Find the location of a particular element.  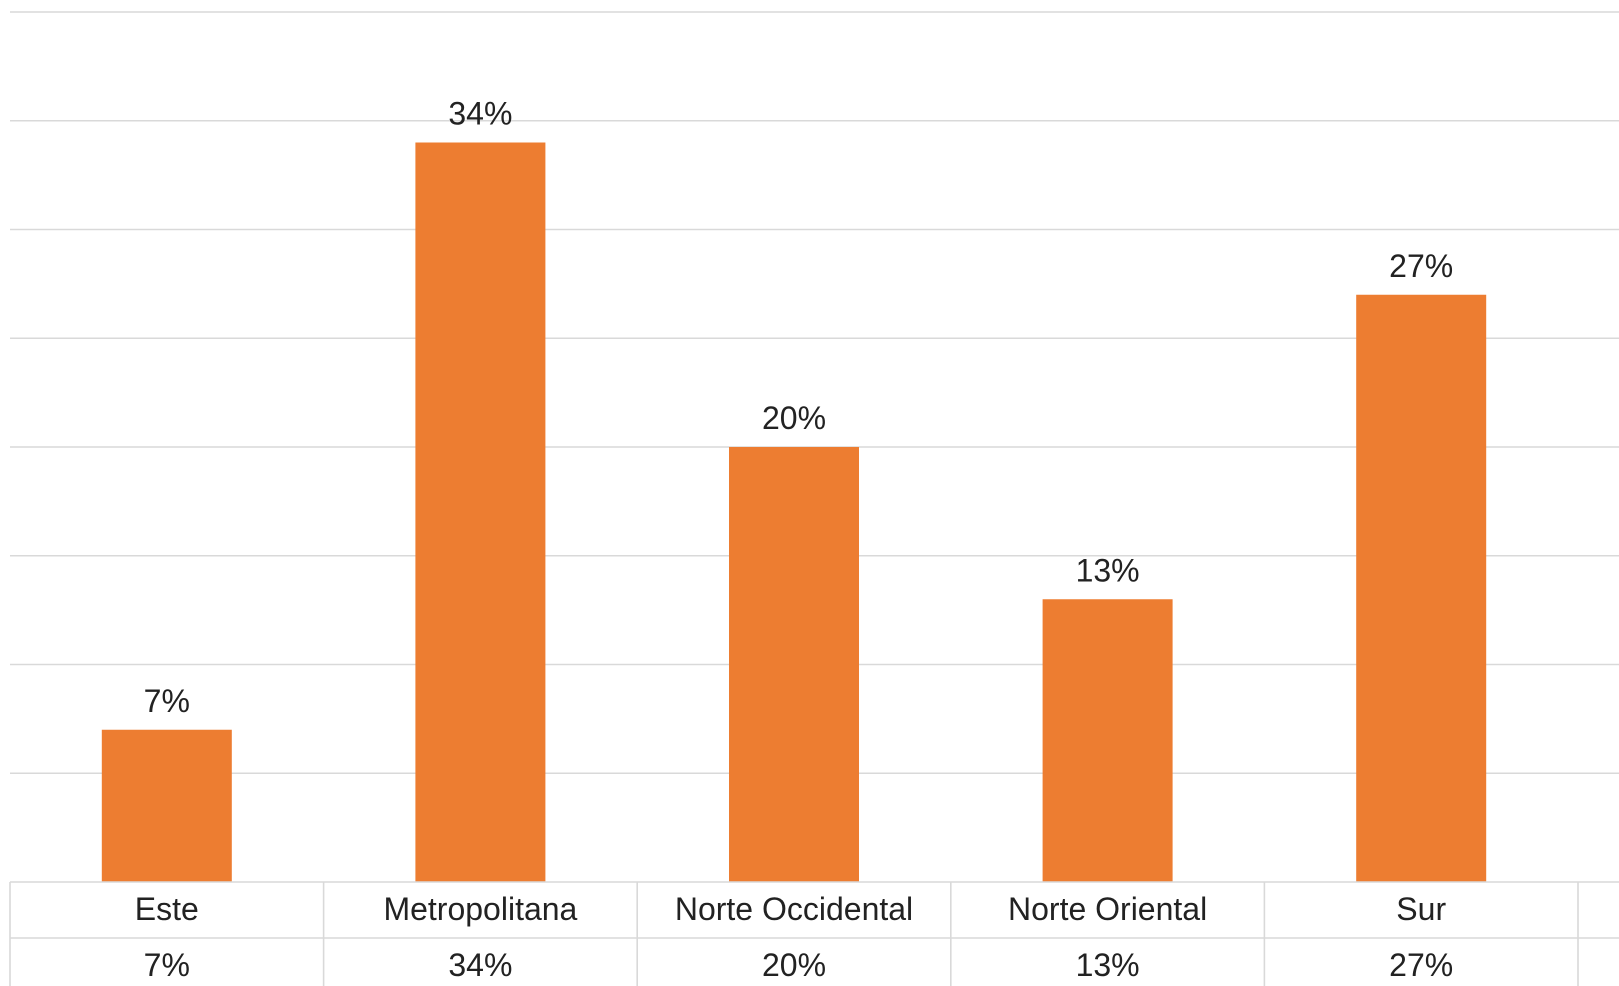

data-label: 34% is located at coordinates (480, 114).